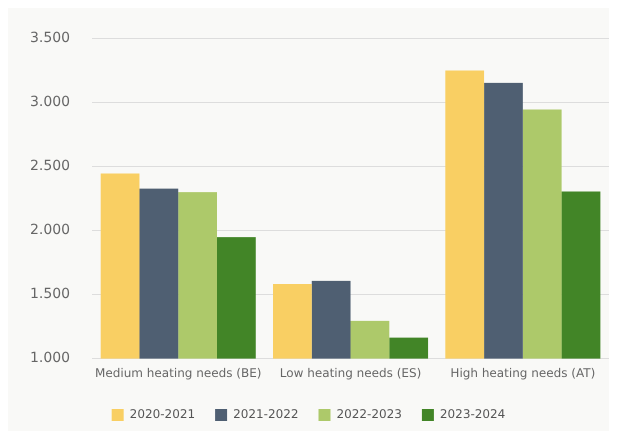  What do you see at coordinates (50, 38) in the screenshot?
I see `y-tick-label: 3.500` at bounding box center [50, 38].